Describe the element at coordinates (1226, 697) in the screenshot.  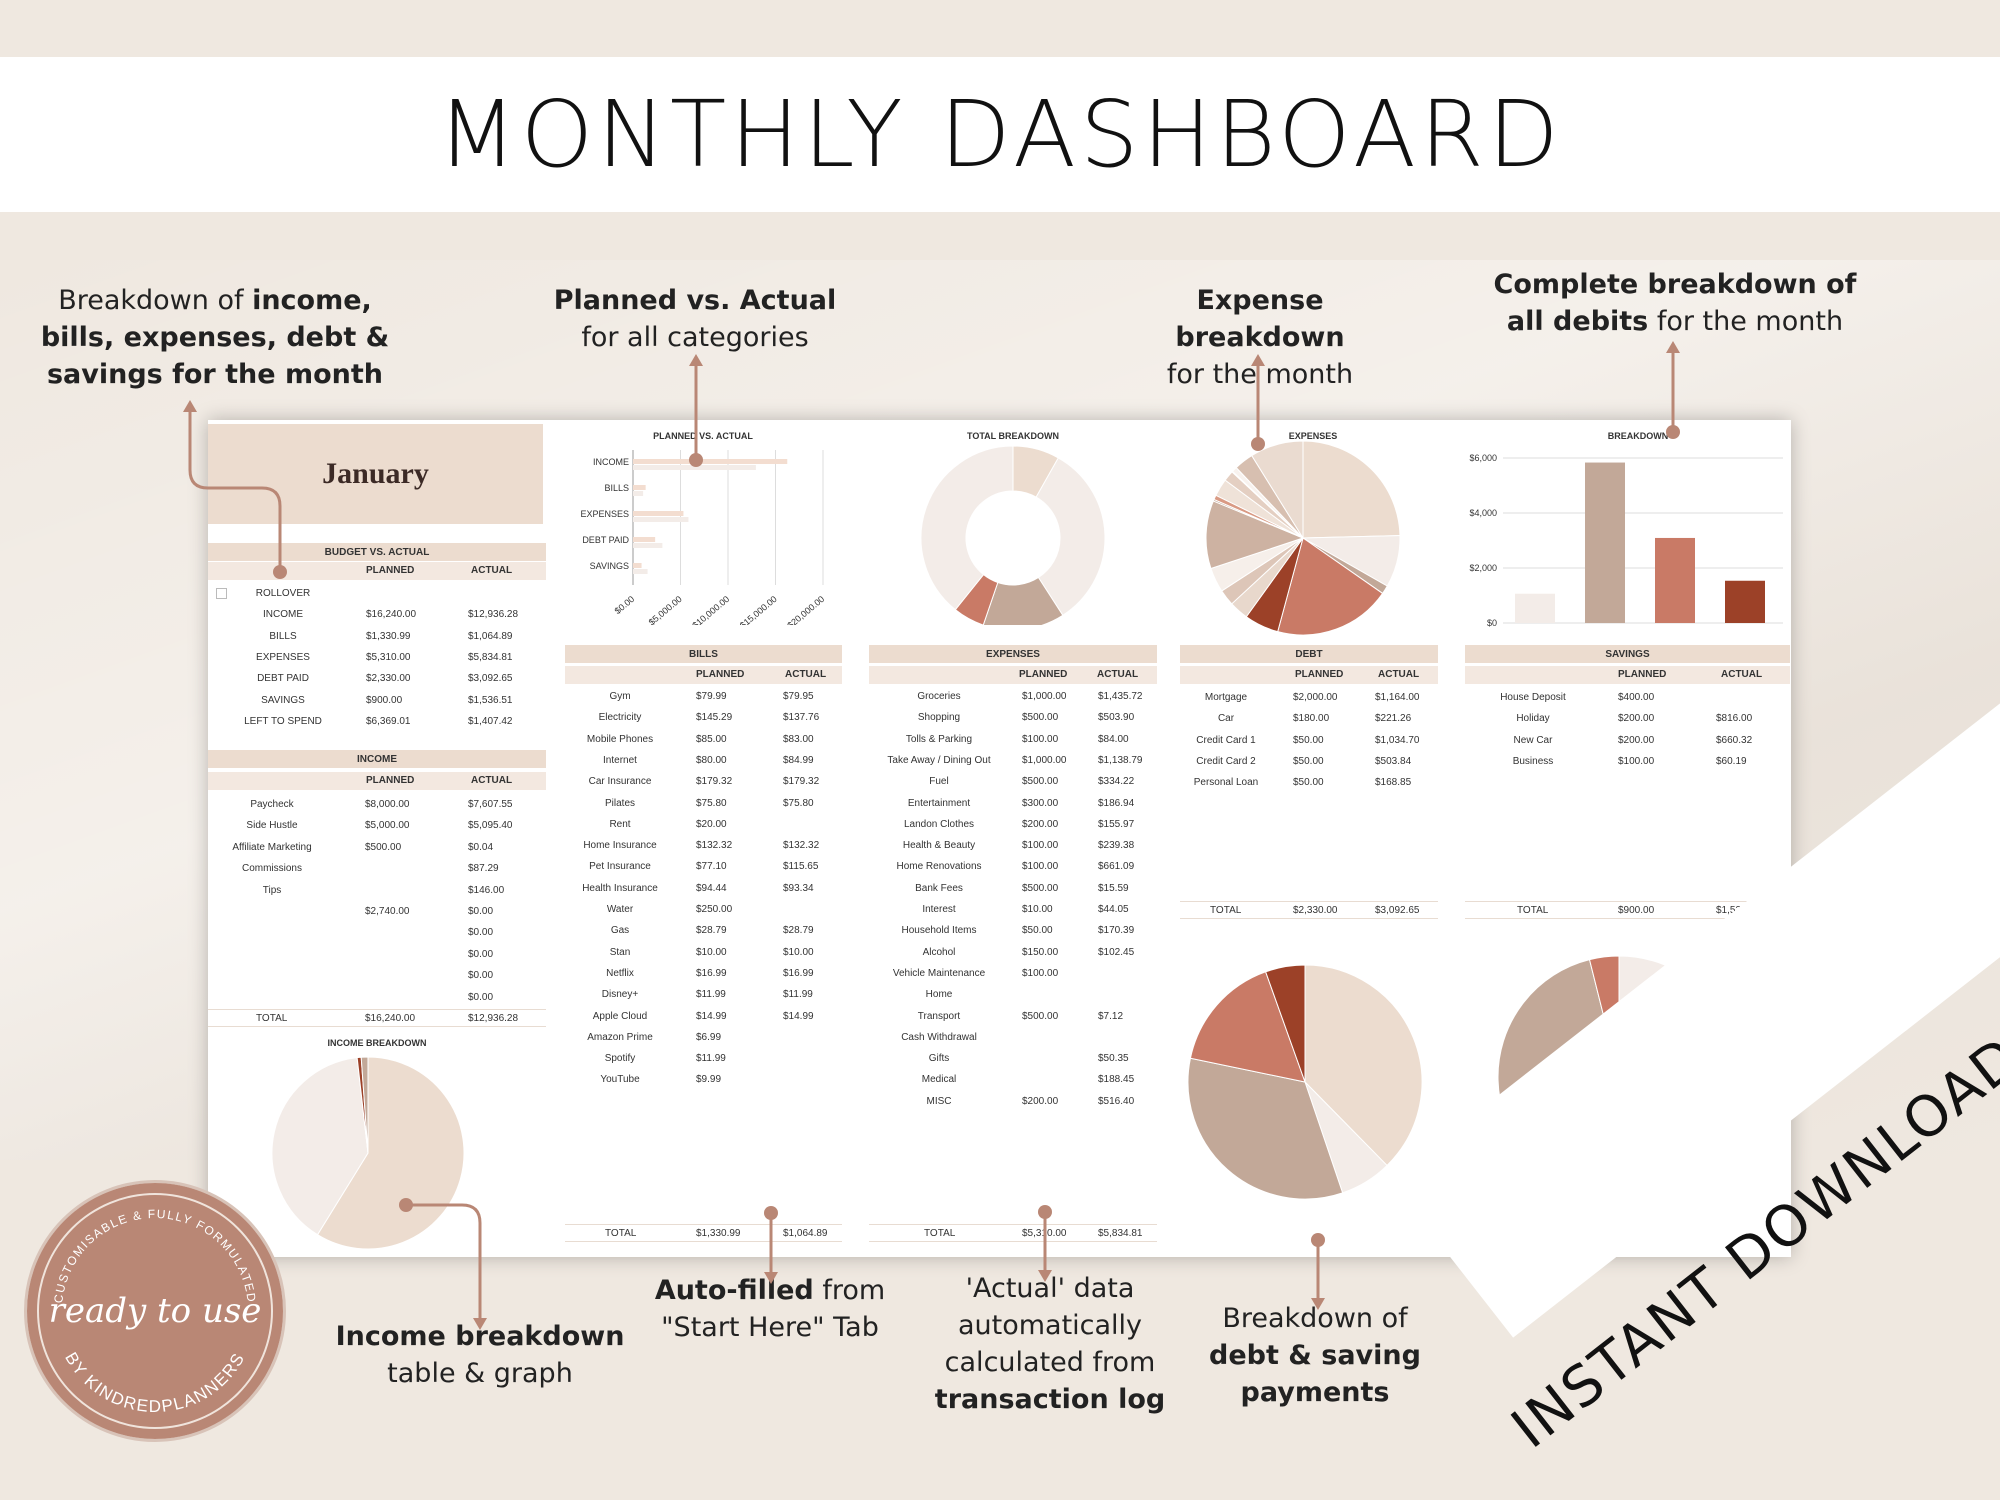
I see `row-label: Mortgage` at that location.